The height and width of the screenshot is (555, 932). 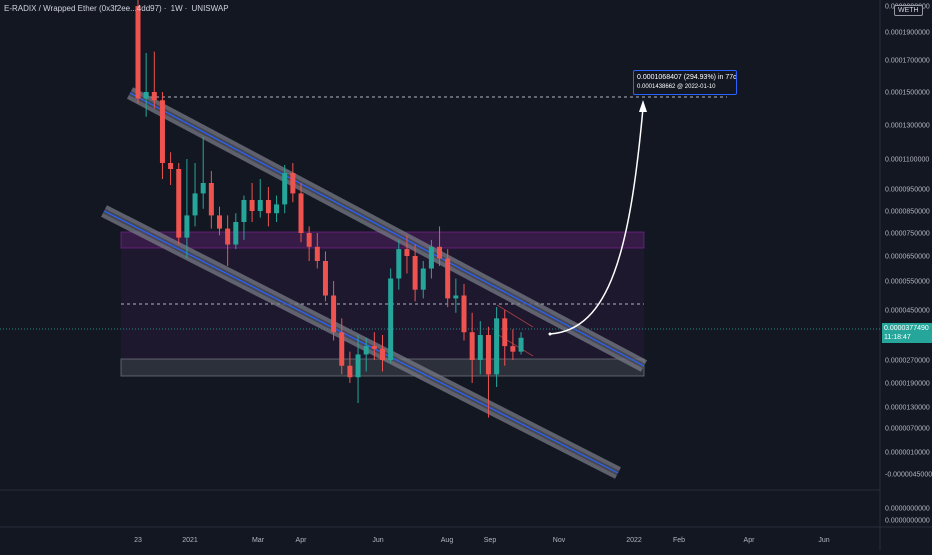 What do you see at coordinates (190, 540) in the screenshot?
I see `time-tick-label: 2021` at bounding box center [190, 540].